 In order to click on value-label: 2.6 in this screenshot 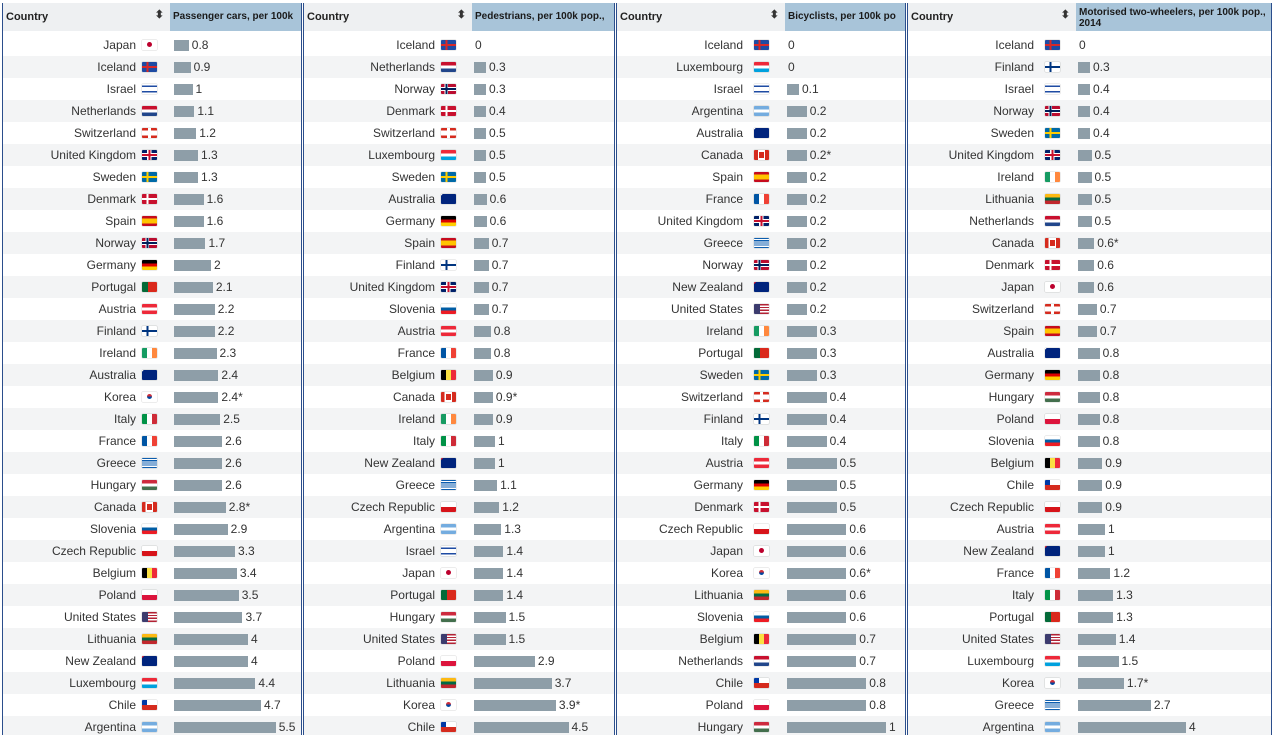, I will do `click(233, 485)`.